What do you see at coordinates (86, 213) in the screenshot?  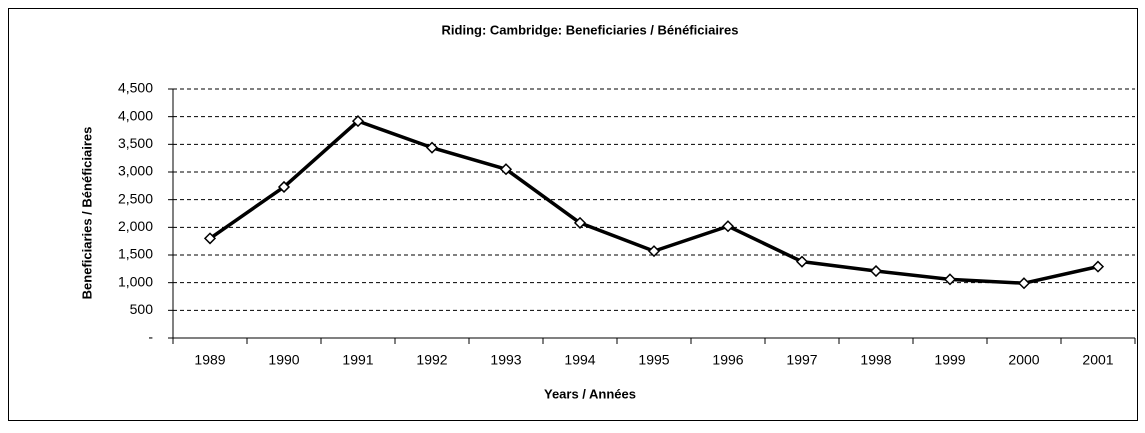 I see `y-axis-label: Beneficiaries / Bénéficiaires` at bounding box center [86, 213].